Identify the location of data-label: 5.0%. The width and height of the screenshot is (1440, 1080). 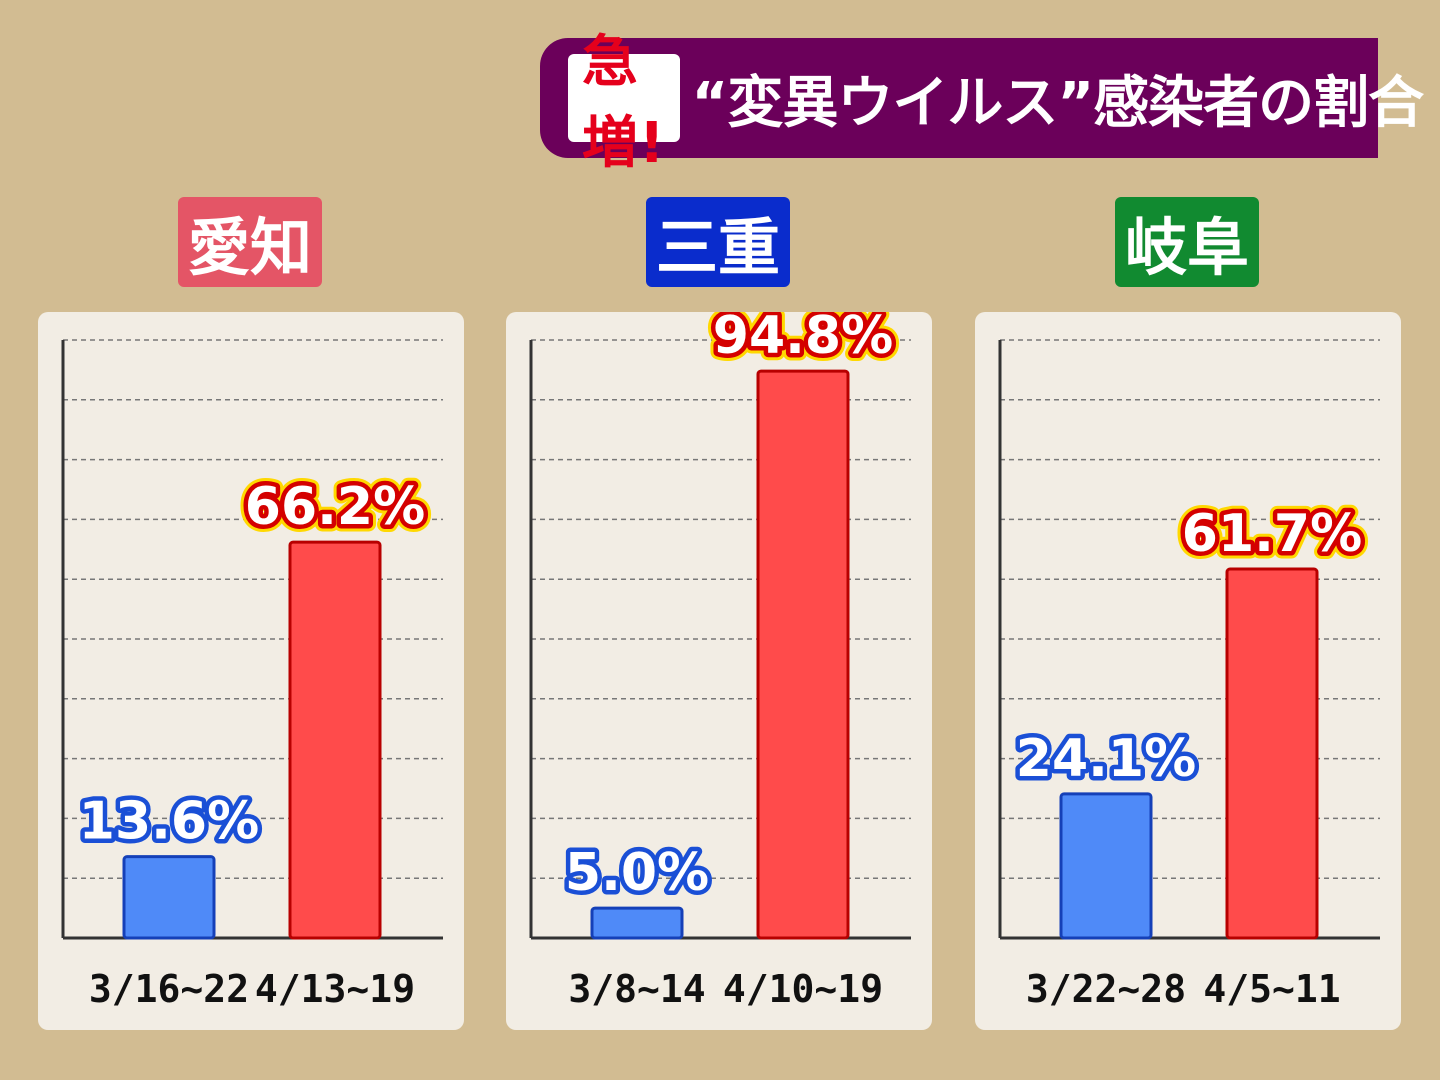
(637, 873).